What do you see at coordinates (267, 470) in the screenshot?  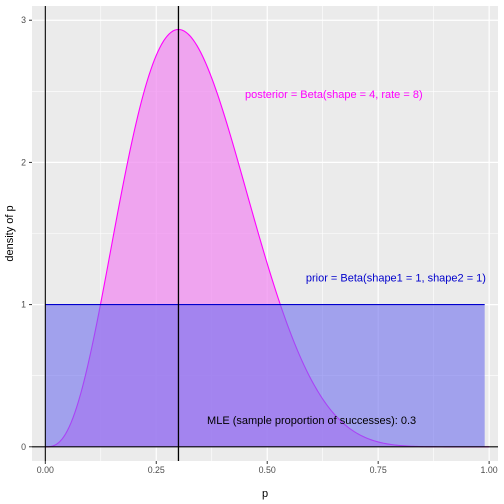 I see `x-tick-label: 0.50` at bounding box center [267, 470].